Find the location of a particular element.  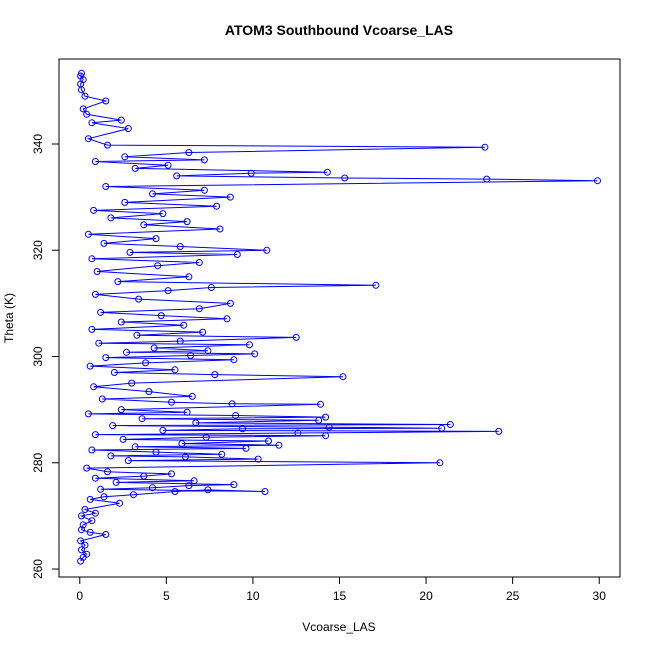

y-tick-label: 320 is located at coordinates (38, 250).